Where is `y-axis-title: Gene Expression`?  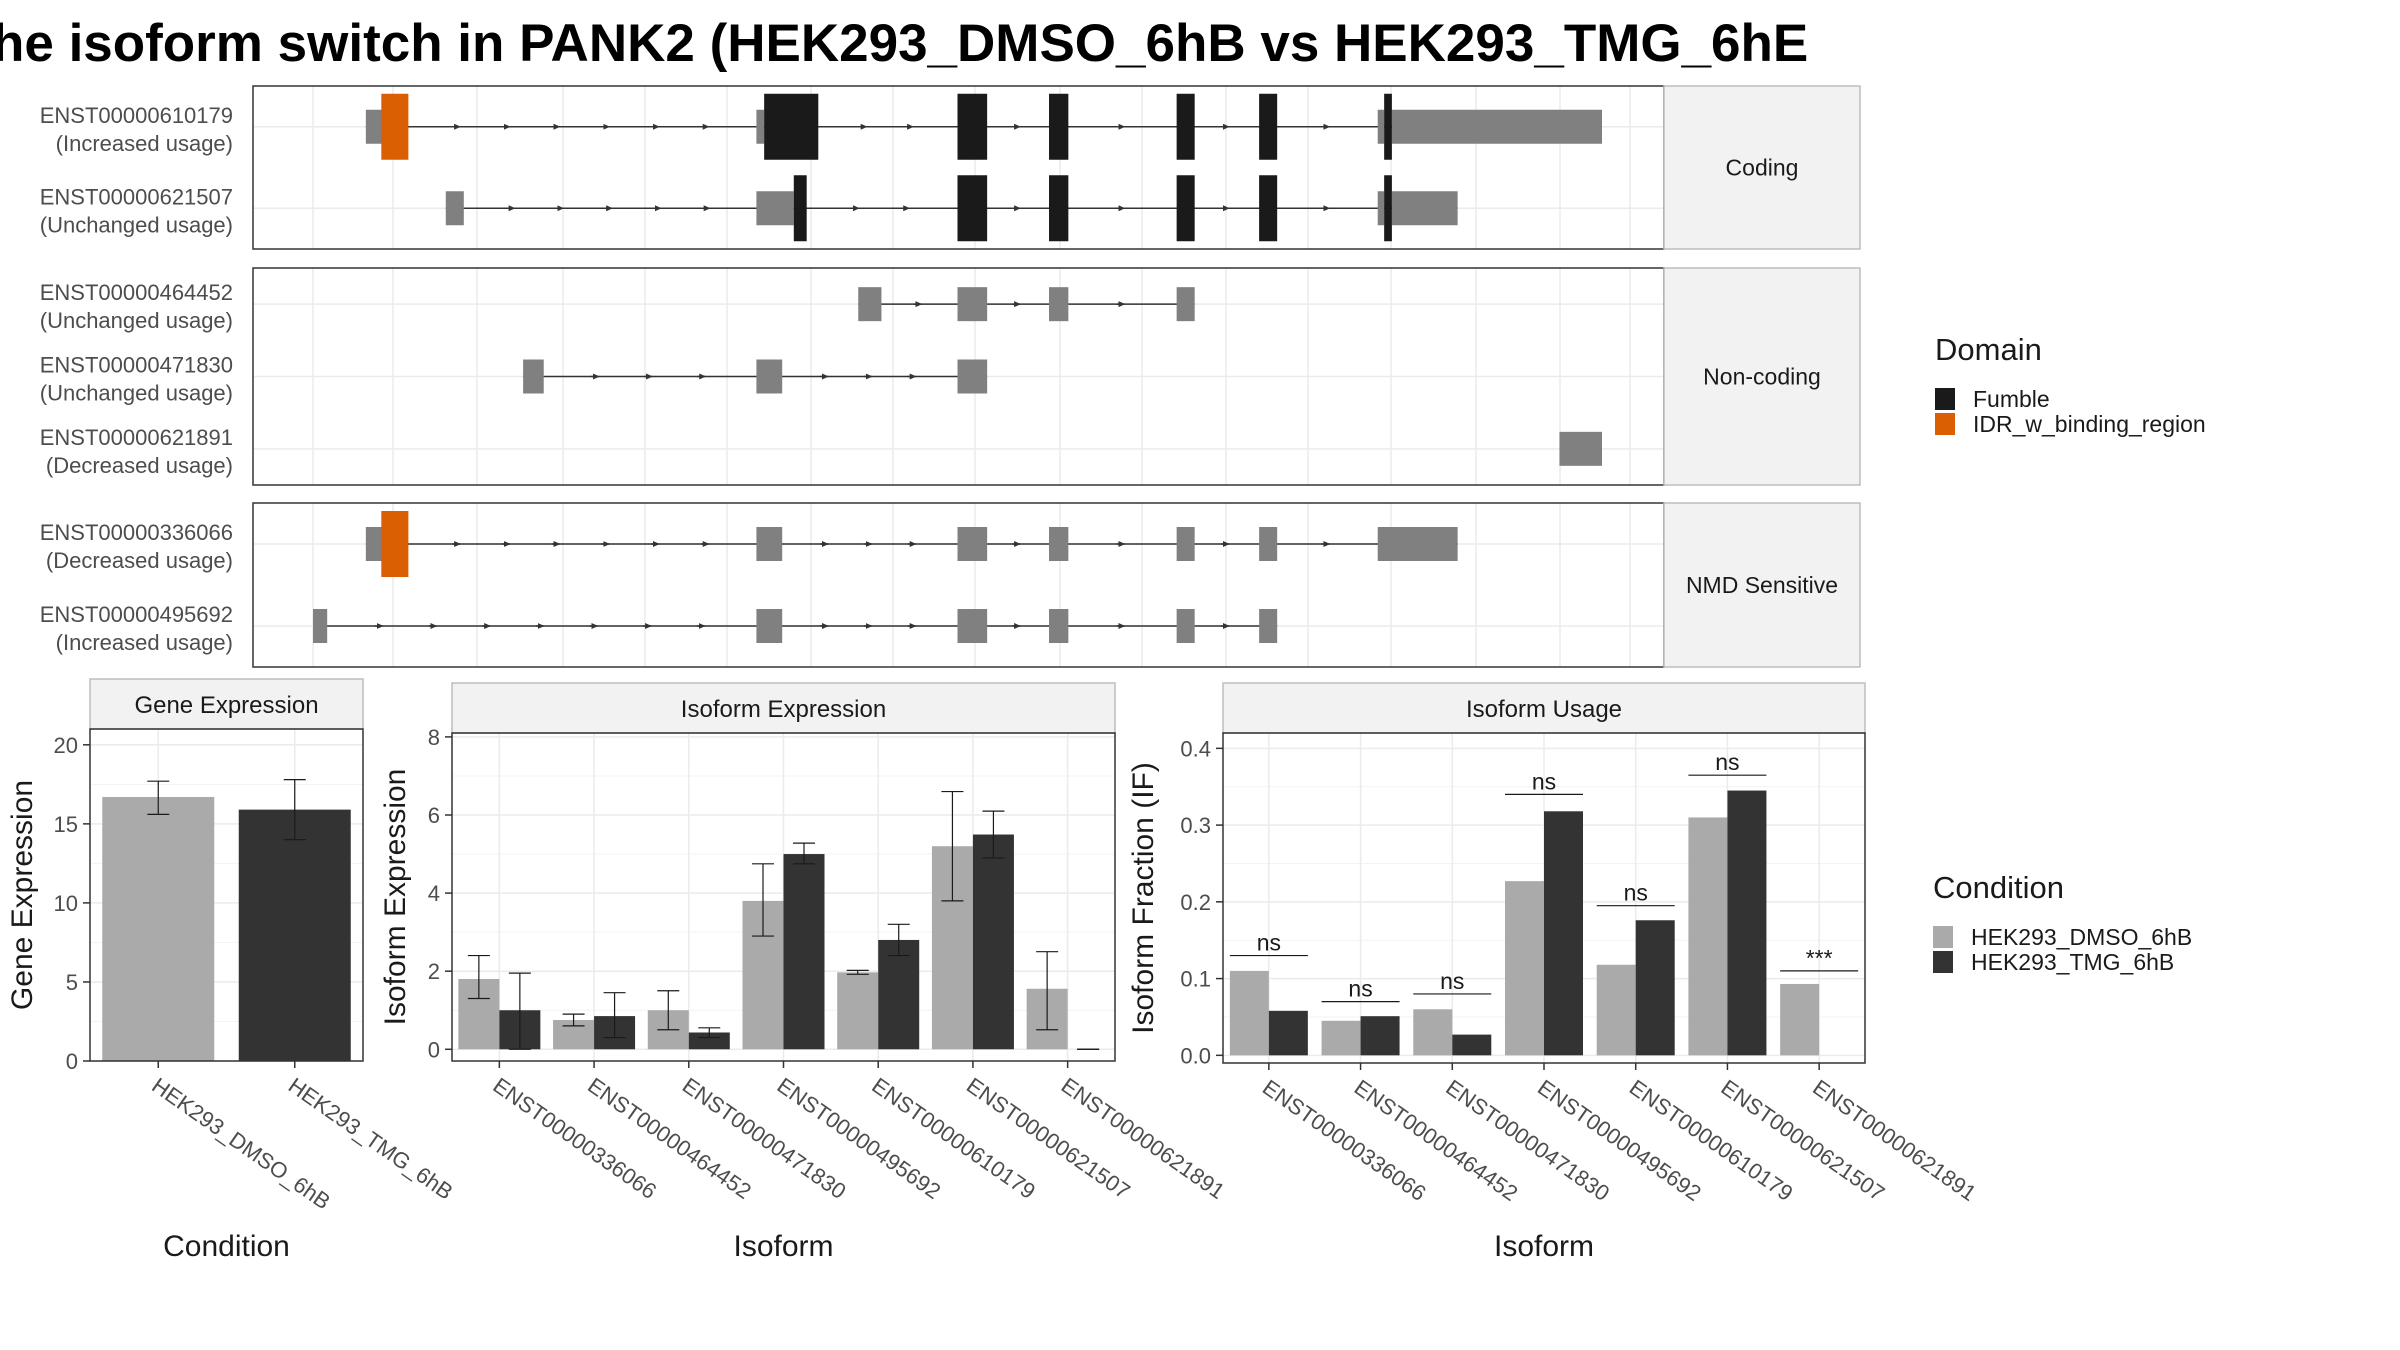 y-axis-title: Gene Expression is located at coordinates (22, 895).